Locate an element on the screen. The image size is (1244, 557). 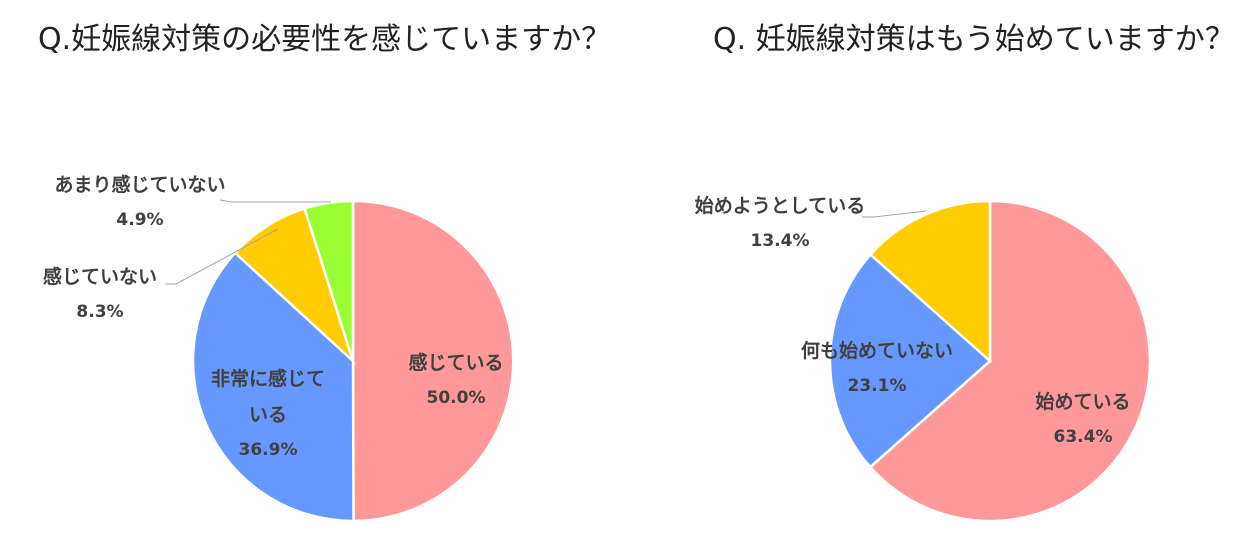
chart2-title: Q. 妊娠線対策はもう始めていますか？ is located at coordinates (974, 39).